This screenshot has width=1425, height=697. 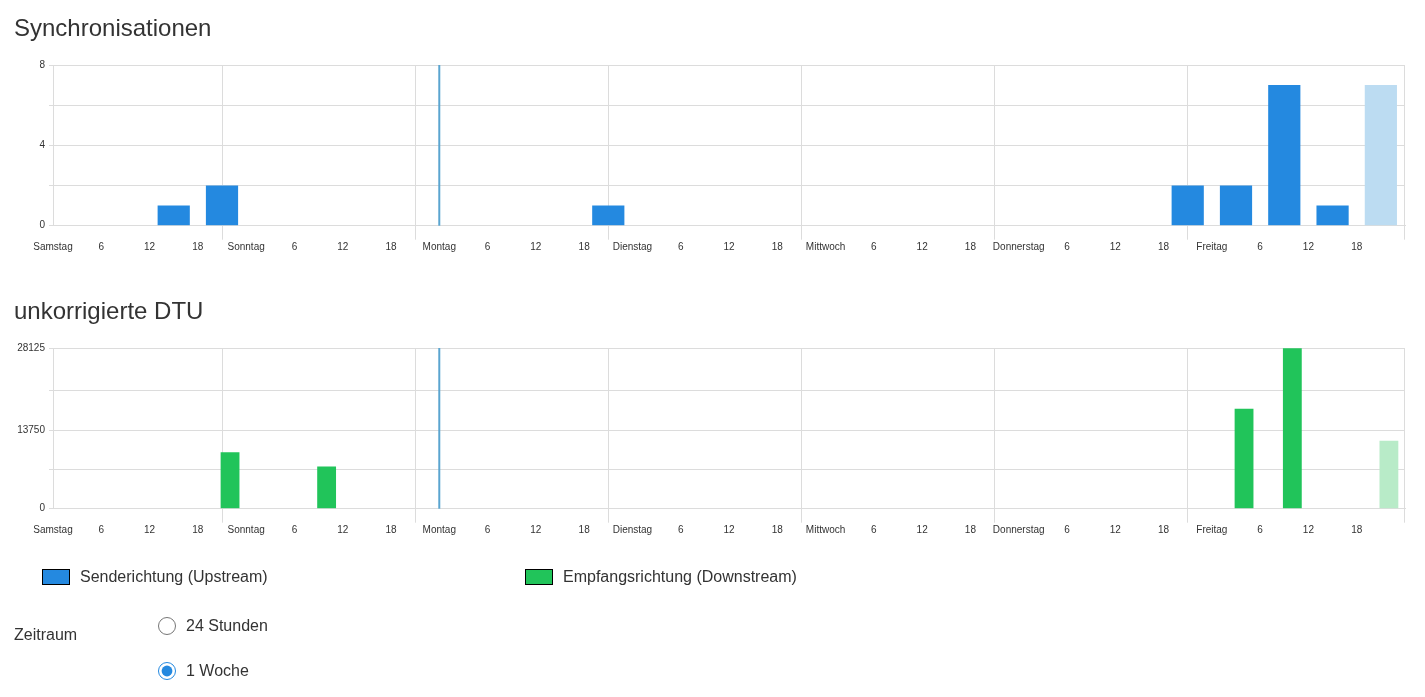 I want to click on y-tick-label: 8, so click(x=42, y=64).